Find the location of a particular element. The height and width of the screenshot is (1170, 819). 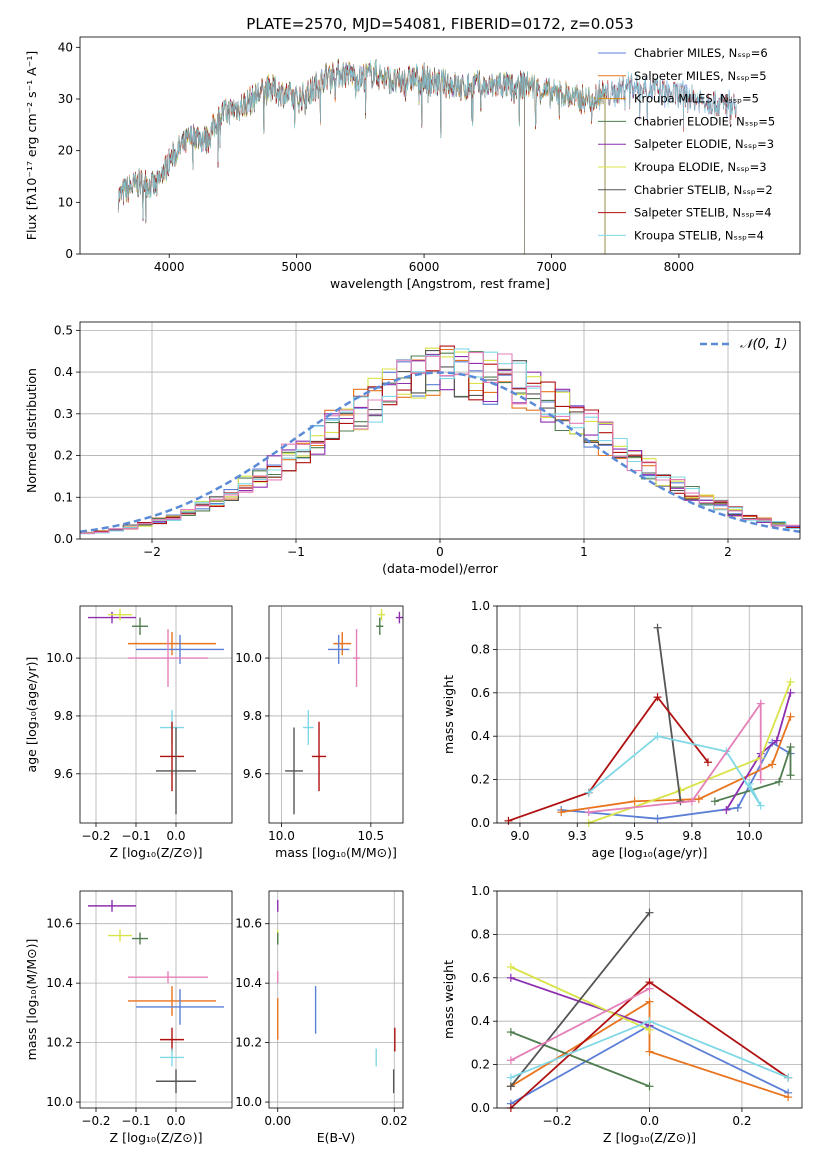

x-tick-label: 4000 is located at coordinates (169, 267).